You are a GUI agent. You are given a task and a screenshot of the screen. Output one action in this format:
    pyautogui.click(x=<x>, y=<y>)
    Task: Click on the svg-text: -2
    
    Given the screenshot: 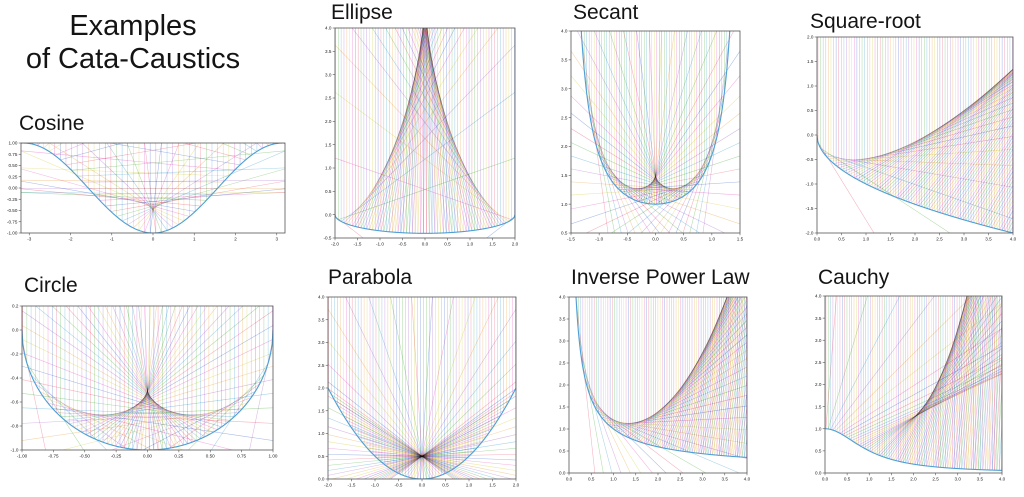 What is the action you would take?
    pyautogui.click(x=70, y=239)
    